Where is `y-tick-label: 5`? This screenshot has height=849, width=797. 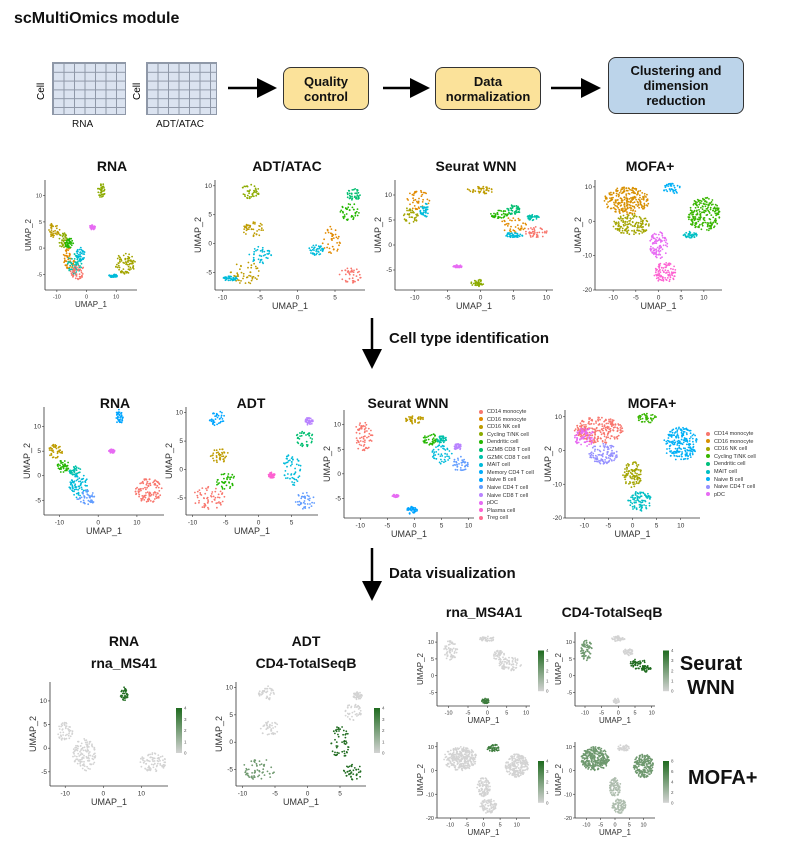 y-tick-label: 5 is located at coordinates (181, 441).